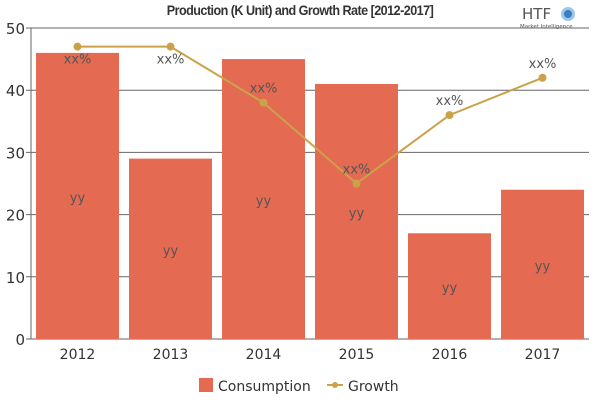 The height and width of the screenshot is (400, 600). I want to click on bar-consumption-2017, so click(542, 264).